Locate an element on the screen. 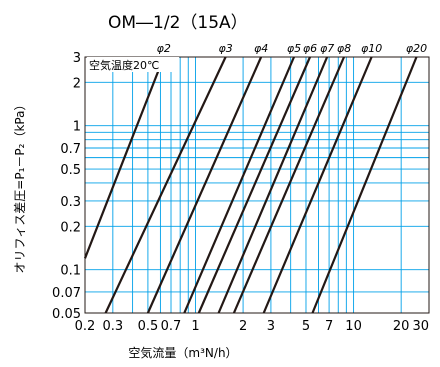 This screenshot has width=440, height=367. x-tick-label: 10 is located at coordinates (353, 326).